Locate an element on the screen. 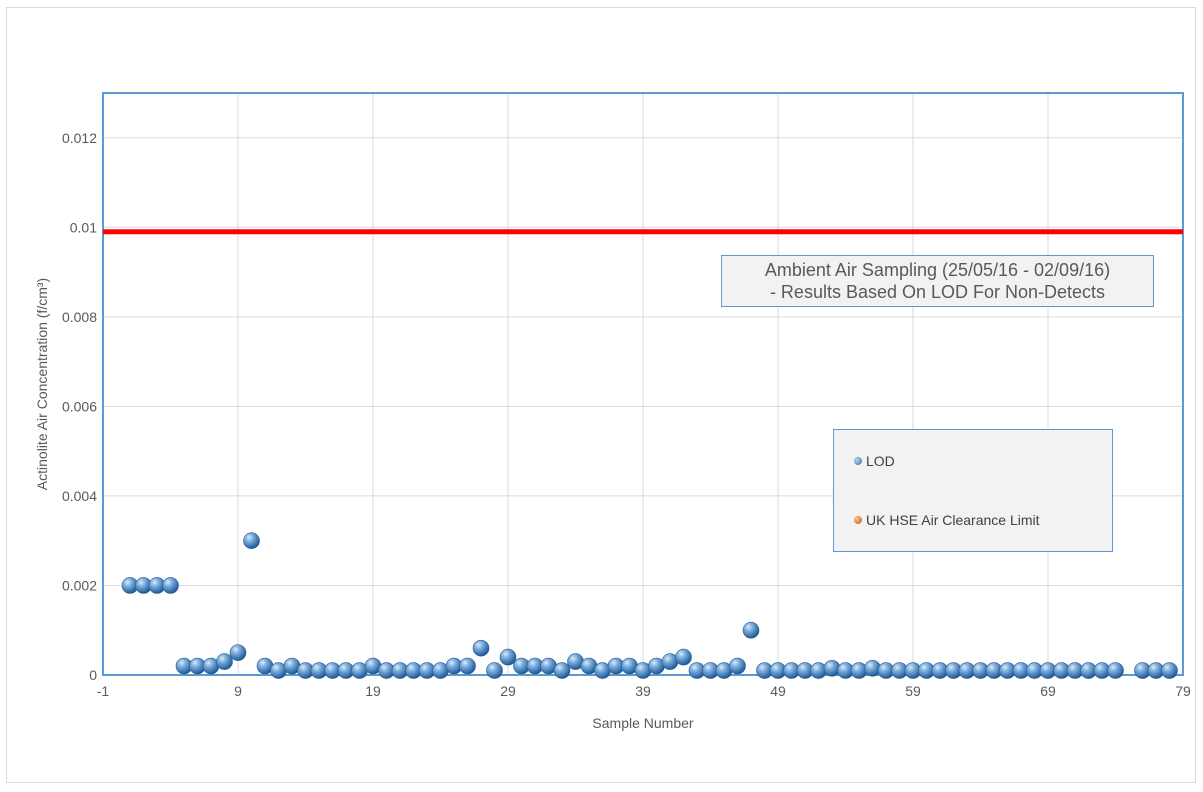  y-tick-label: 0.004 is located at coordinates (79, 496).